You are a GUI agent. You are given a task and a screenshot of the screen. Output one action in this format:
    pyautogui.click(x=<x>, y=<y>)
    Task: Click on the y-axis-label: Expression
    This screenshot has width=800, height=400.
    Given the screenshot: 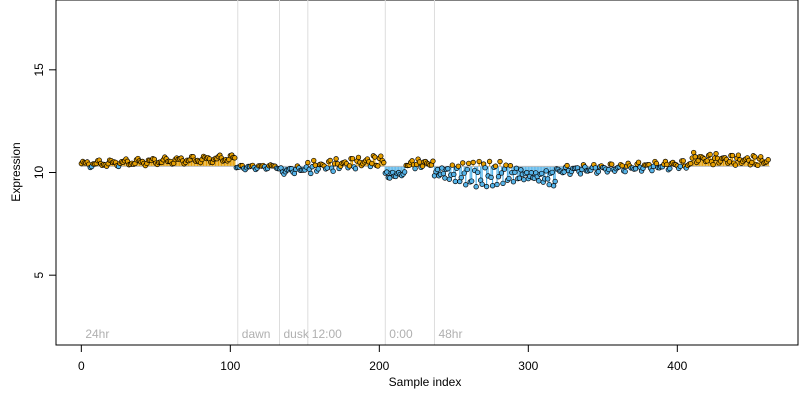 What is the action you would take?
    pyautogui.click(x=16, y=171)
    